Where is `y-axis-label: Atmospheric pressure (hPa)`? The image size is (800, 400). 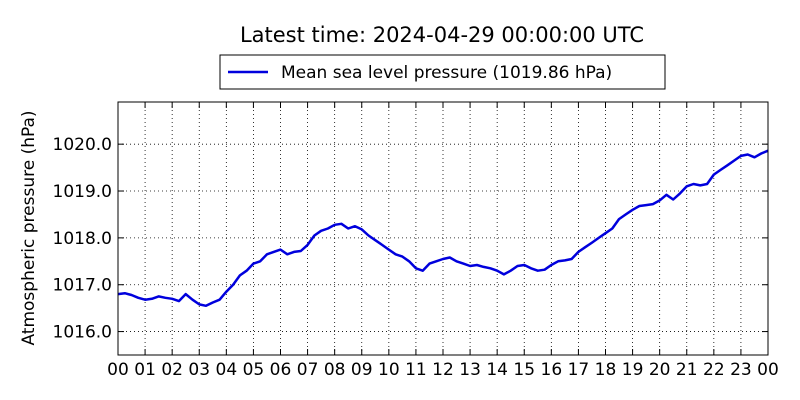 y-axis-label: Atmospheric pressure (hPa) is located at coordinates (29, 227).